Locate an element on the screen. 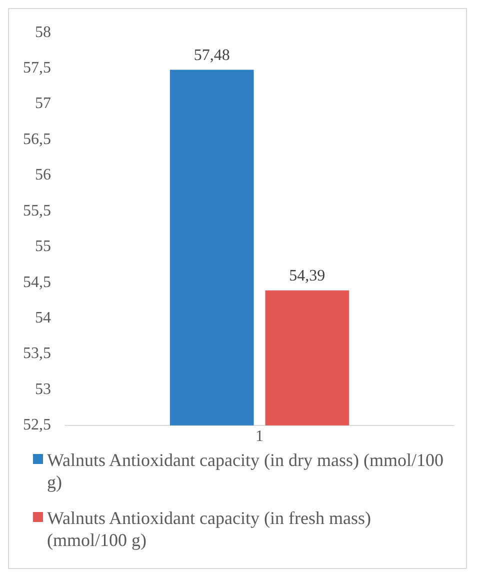 The width and height of the screenshot is (477, 579). y-tick-label: 53 is located at coordinates (43, 389).